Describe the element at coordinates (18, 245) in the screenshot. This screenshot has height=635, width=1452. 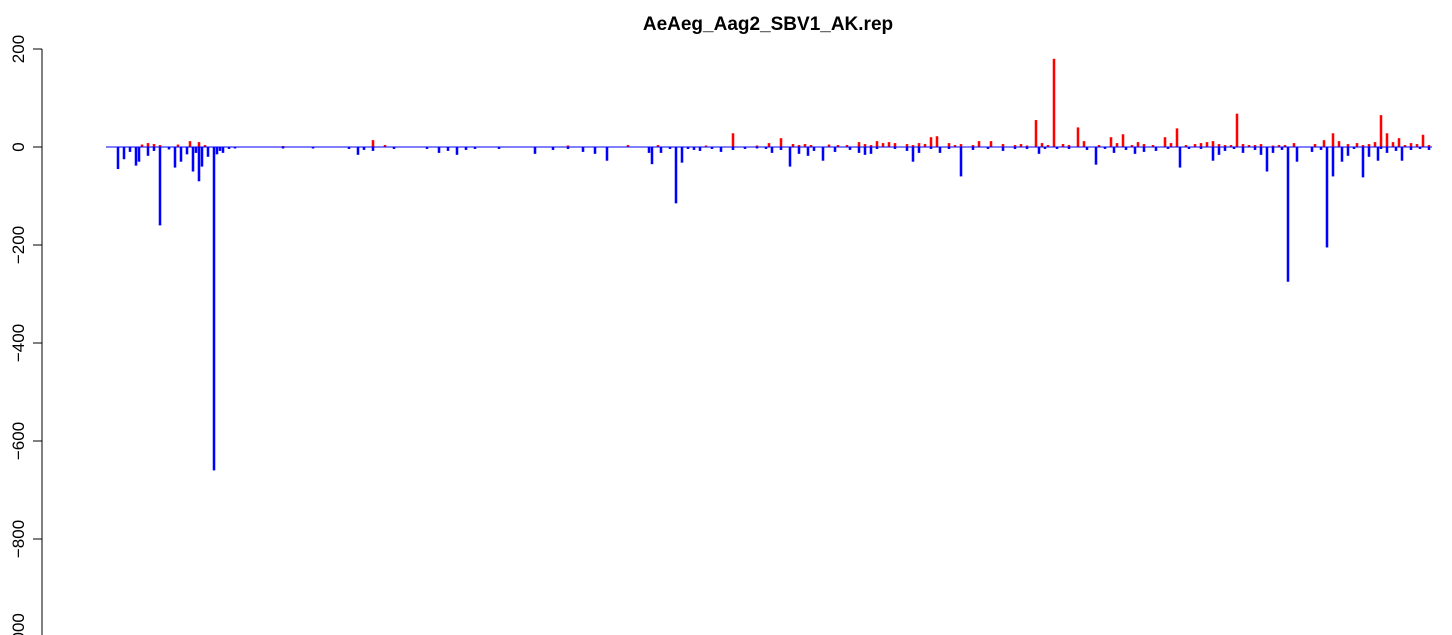
I see `y-tick-label: −200` at that location.